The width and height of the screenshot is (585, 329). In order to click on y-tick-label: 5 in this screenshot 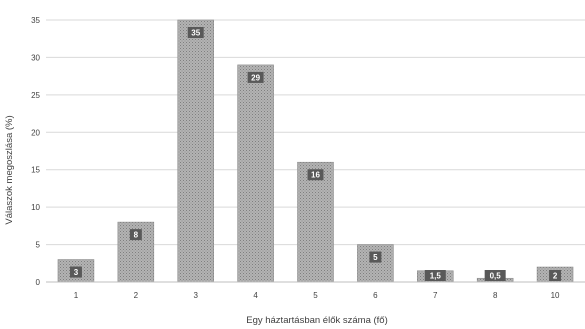, I will do `click(38, 245)`.